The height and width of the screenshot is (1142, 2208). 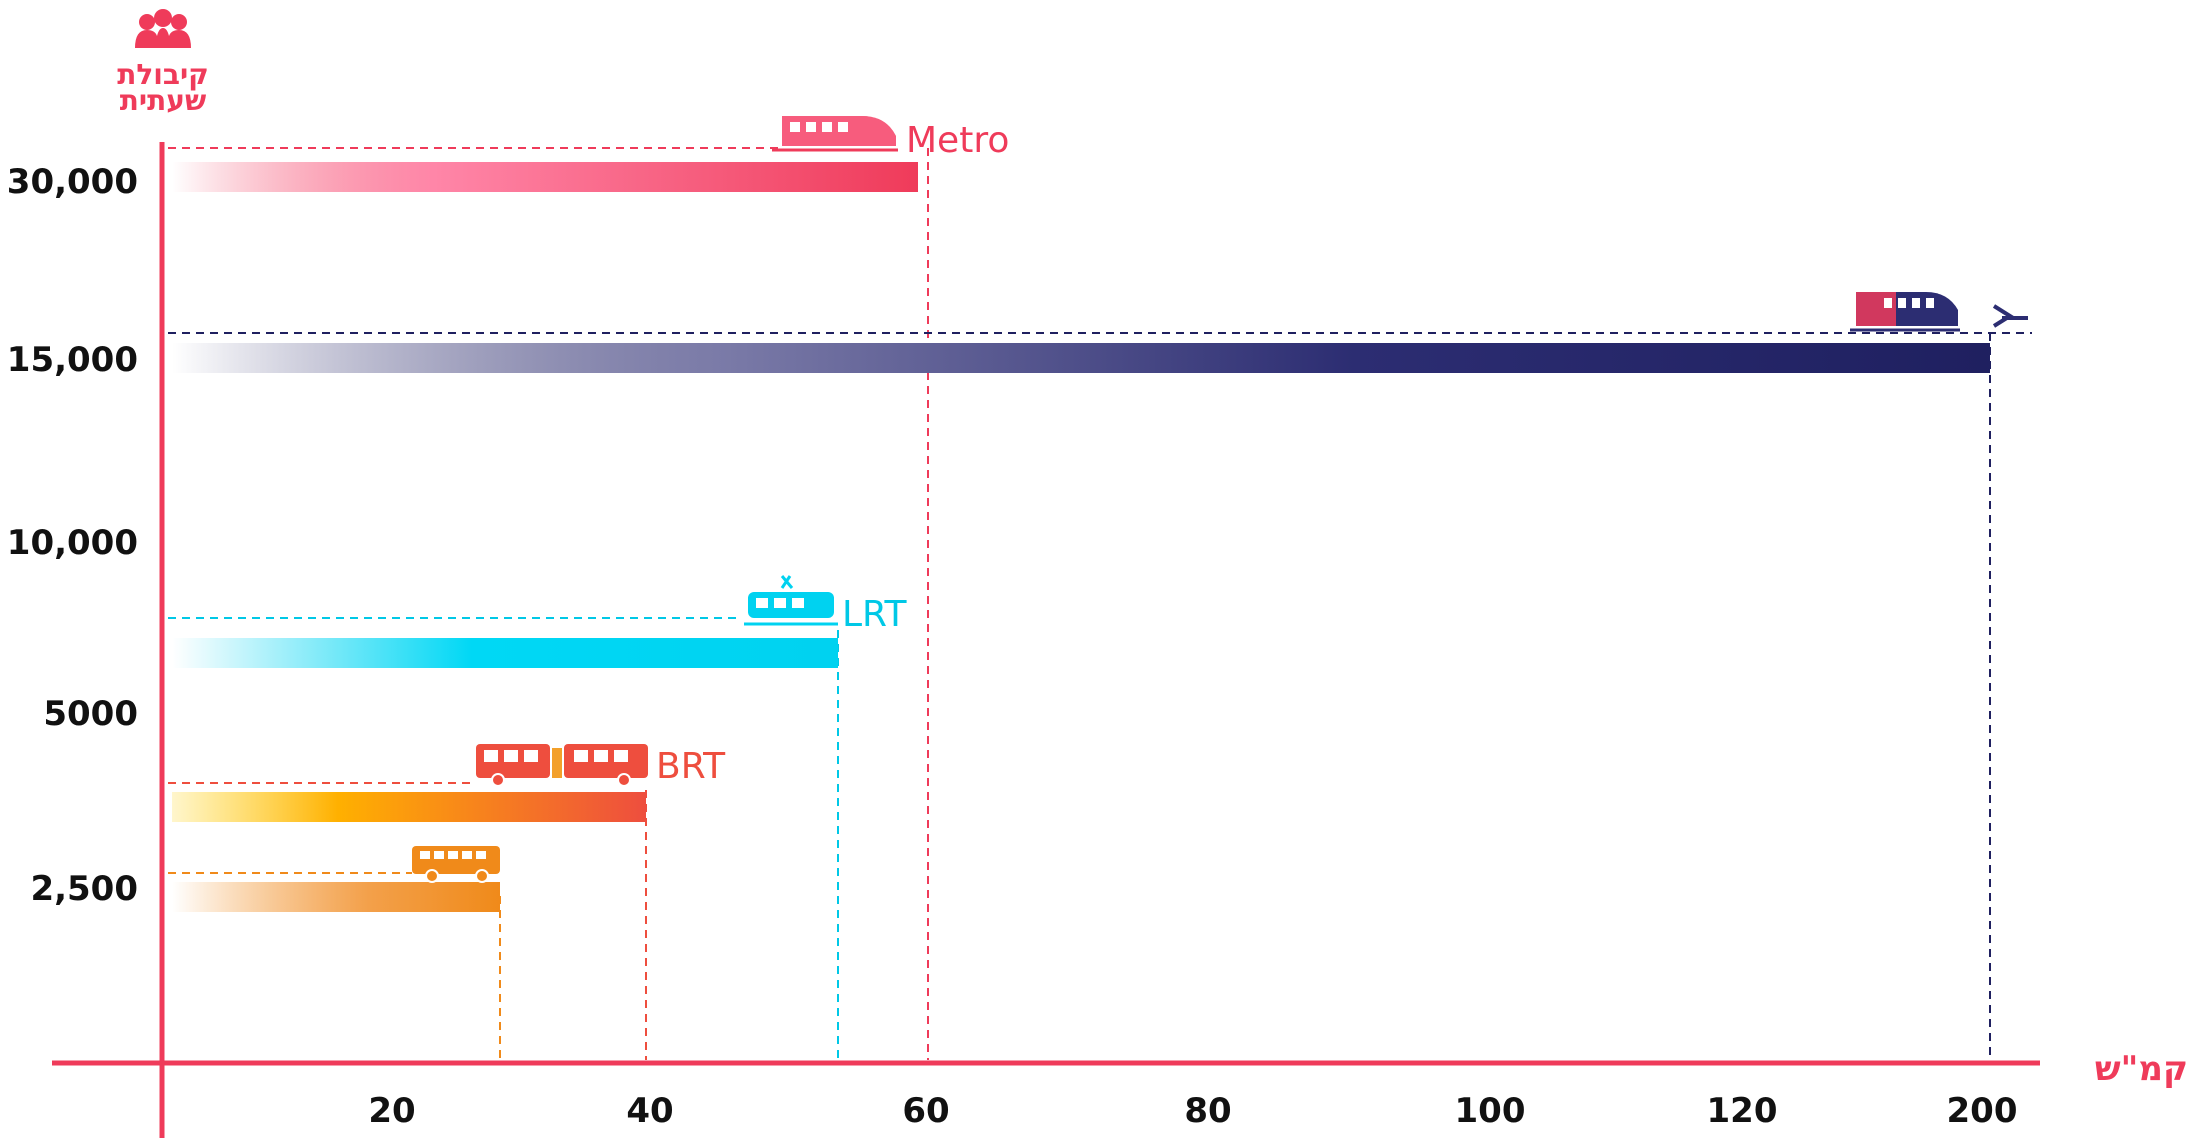 I want to click on series-bus, so click(x=334, y=953).